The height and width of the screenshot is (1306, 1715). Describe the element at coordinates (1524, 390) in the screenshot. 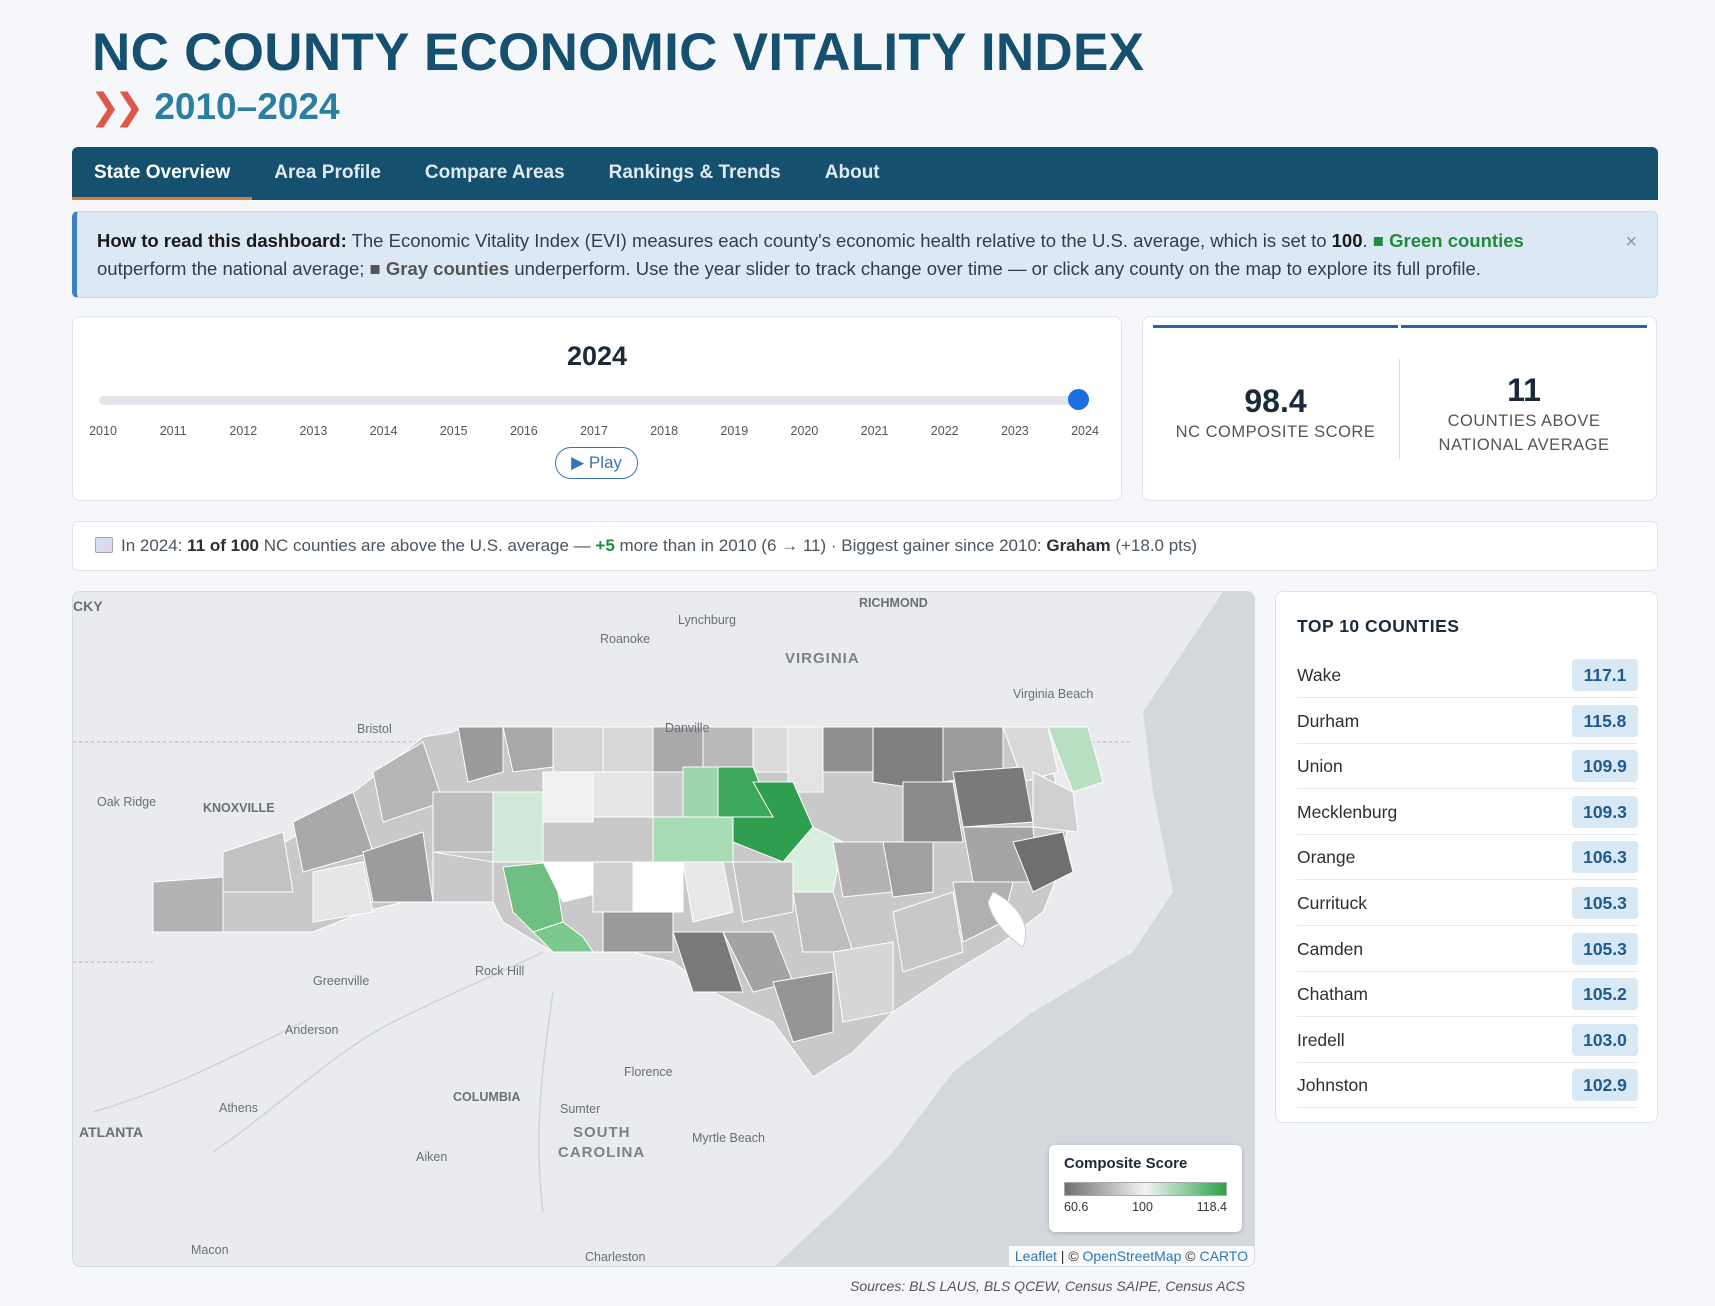

I see `above-average-value: 11` at that location.